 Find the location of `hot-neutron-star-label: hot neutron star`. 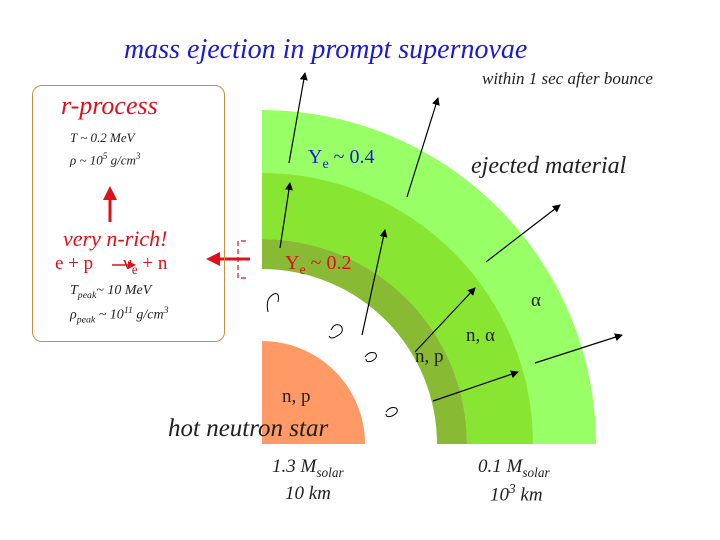

hot-neutron-star-label: hot neutron star is located at coordinates (248, 428).